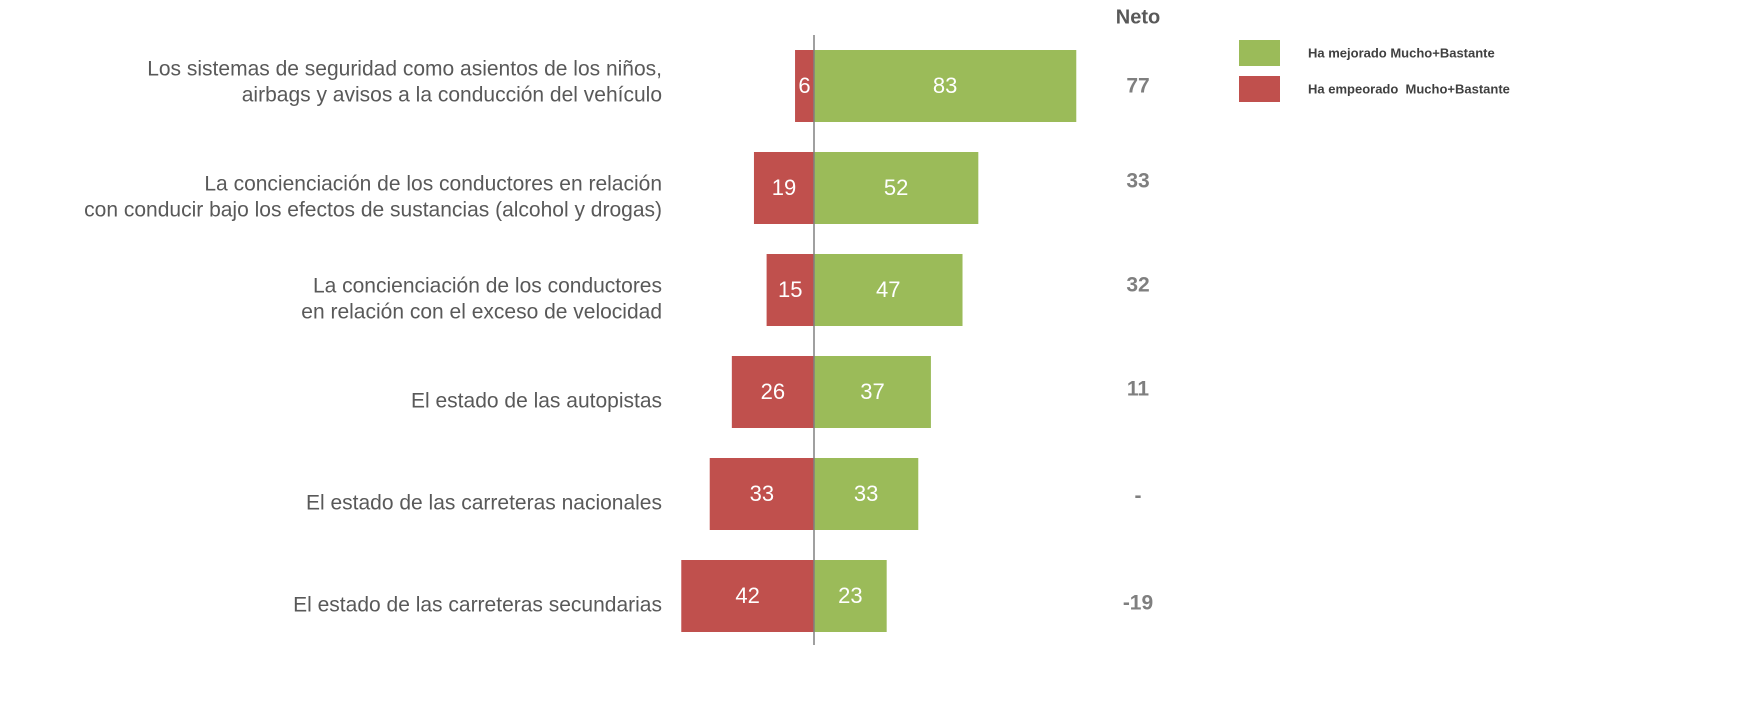  Describe the element at coordinates (1137, 285) in the screenshot. I see `net-label: 32` at that location.